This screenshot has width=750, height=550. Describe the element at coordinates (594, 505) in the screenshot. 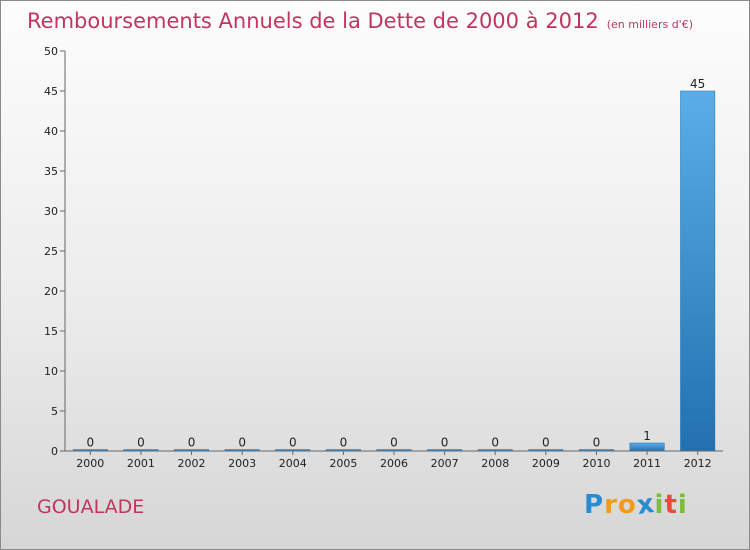

I see `logo-letter: P` at that location.